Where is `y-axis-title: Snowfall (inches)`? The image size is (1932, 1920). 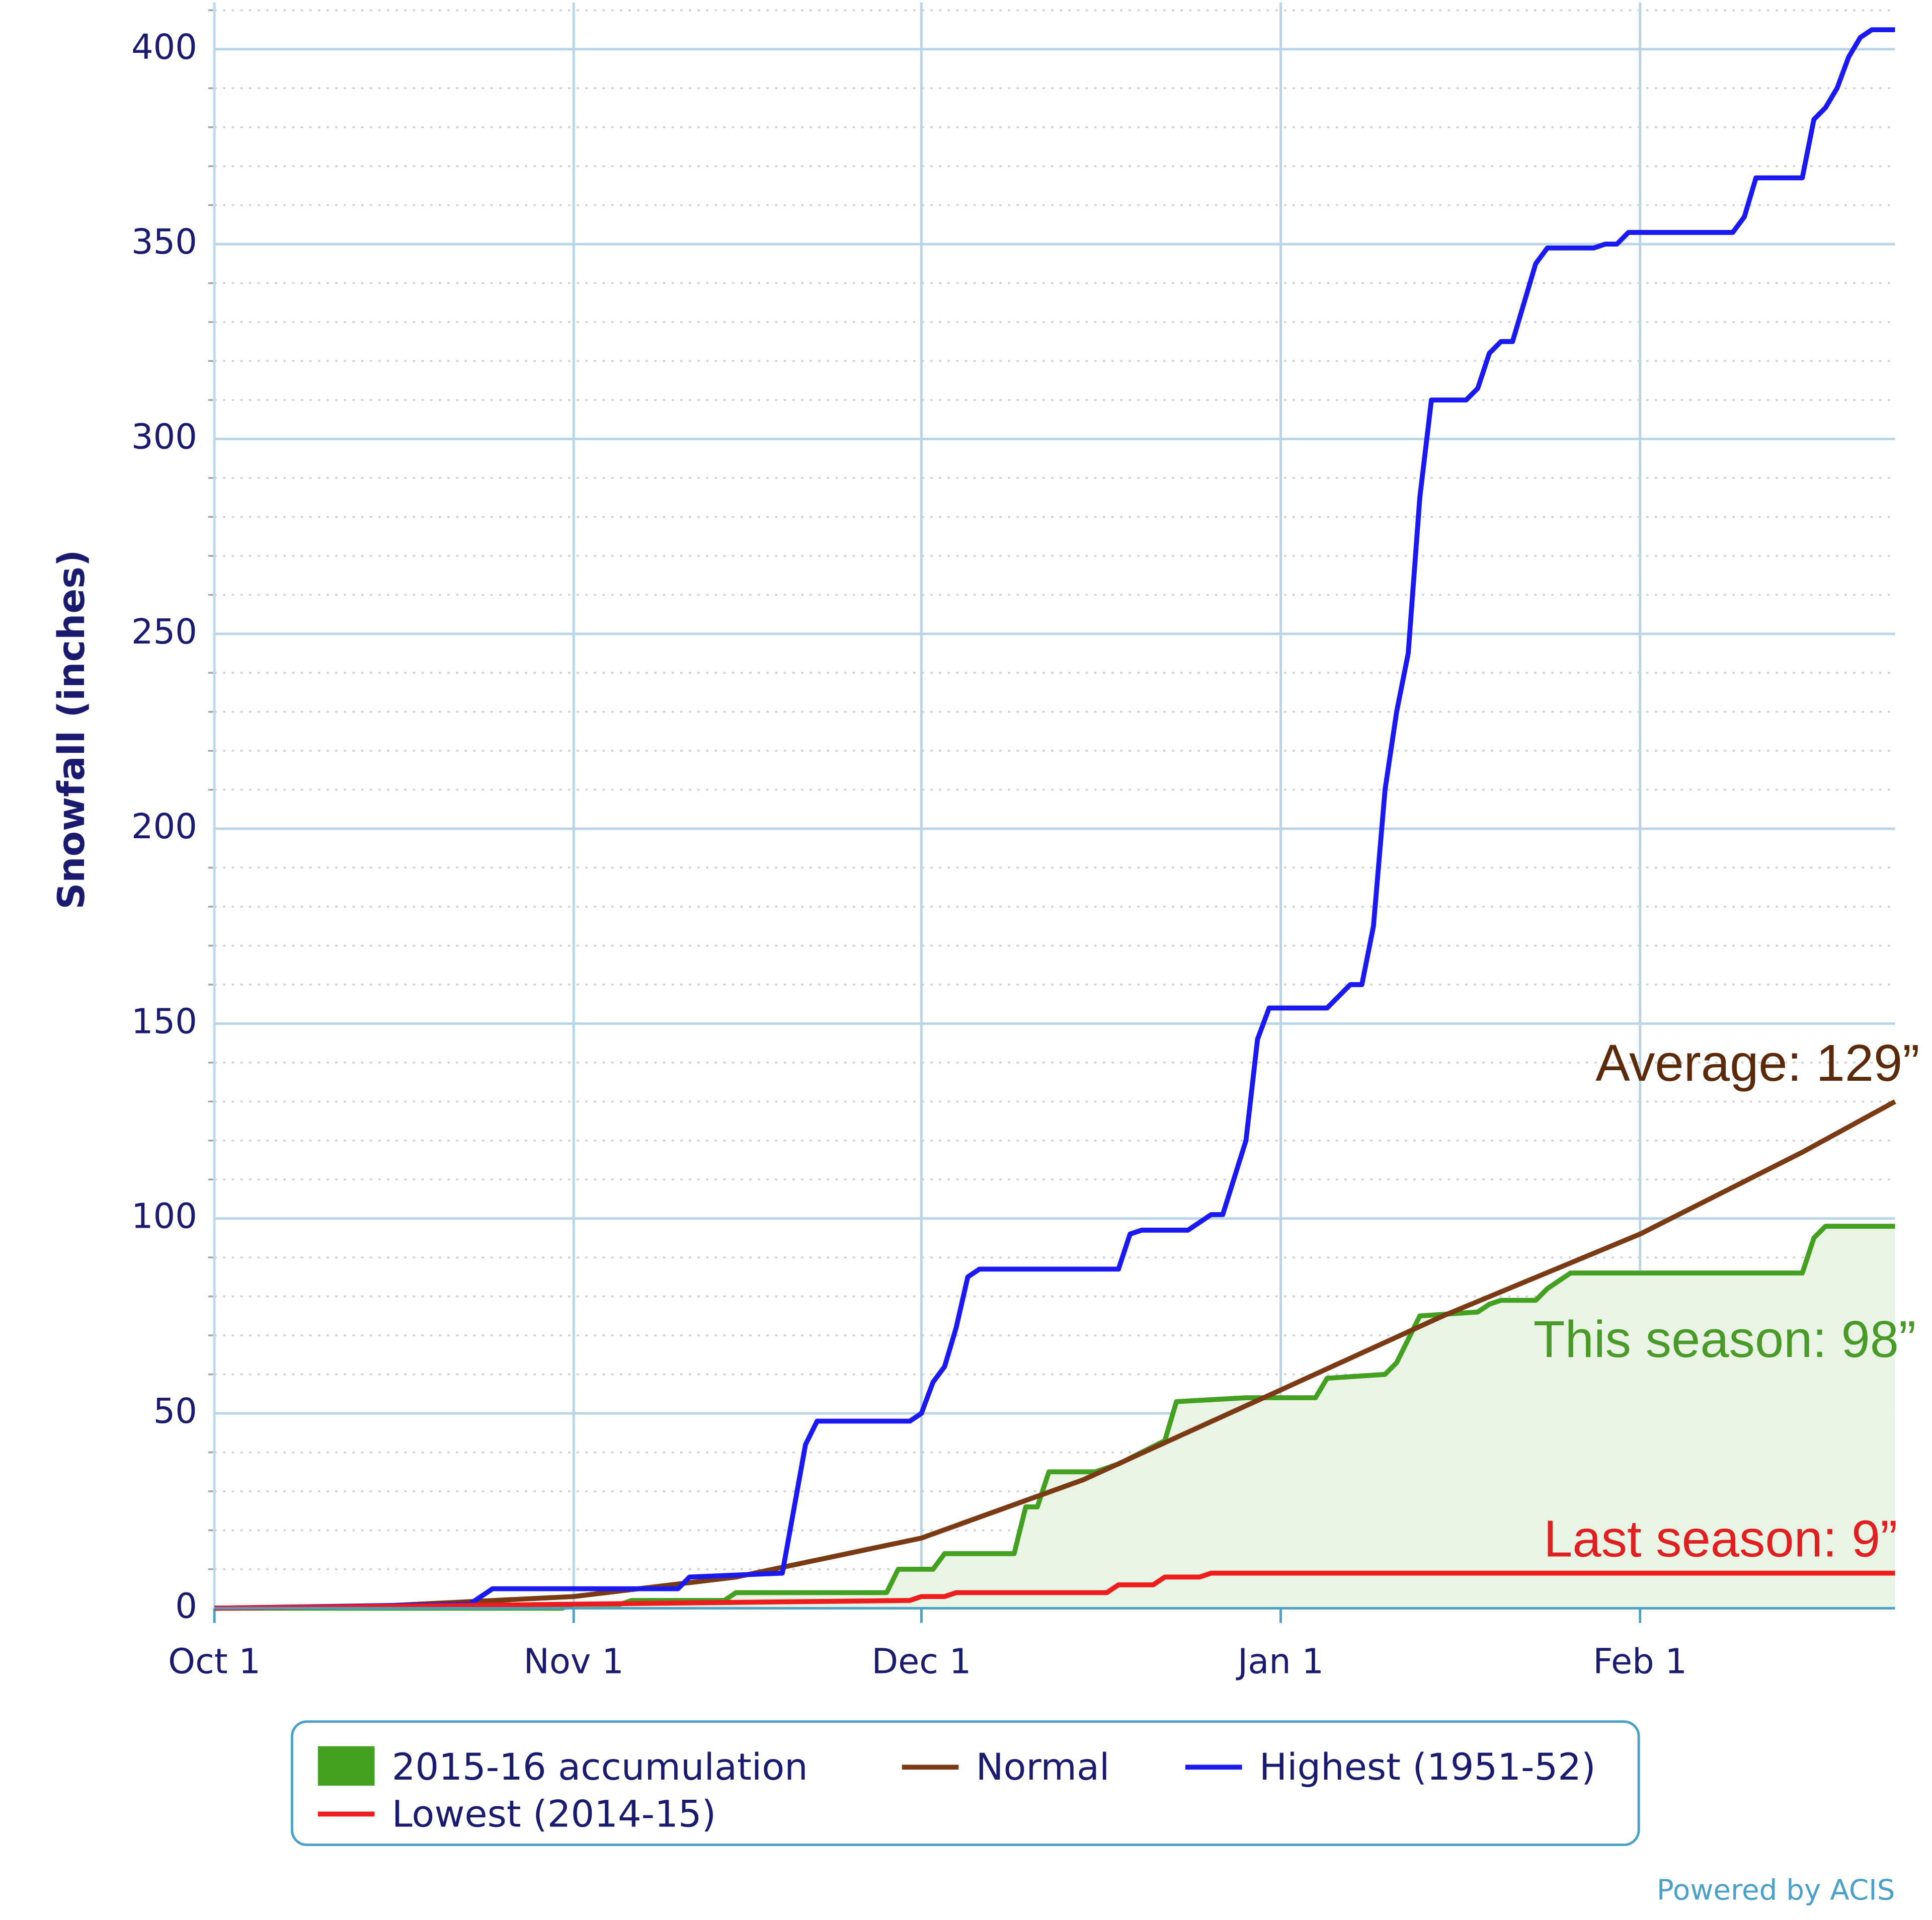
y-axis-title: Snowfall (inches) is located at coordinates (72, 729).